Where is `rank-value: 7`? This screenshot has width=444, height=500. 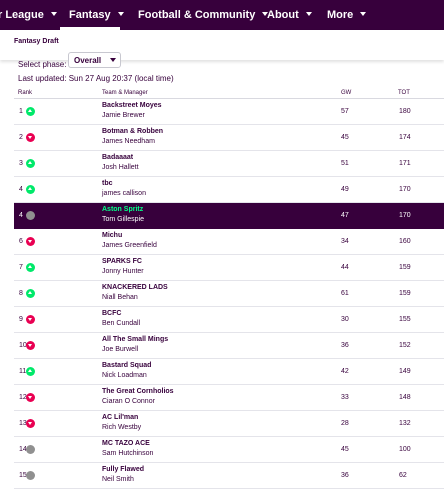
rank-value: 7 is located at coordinates (21, 267).